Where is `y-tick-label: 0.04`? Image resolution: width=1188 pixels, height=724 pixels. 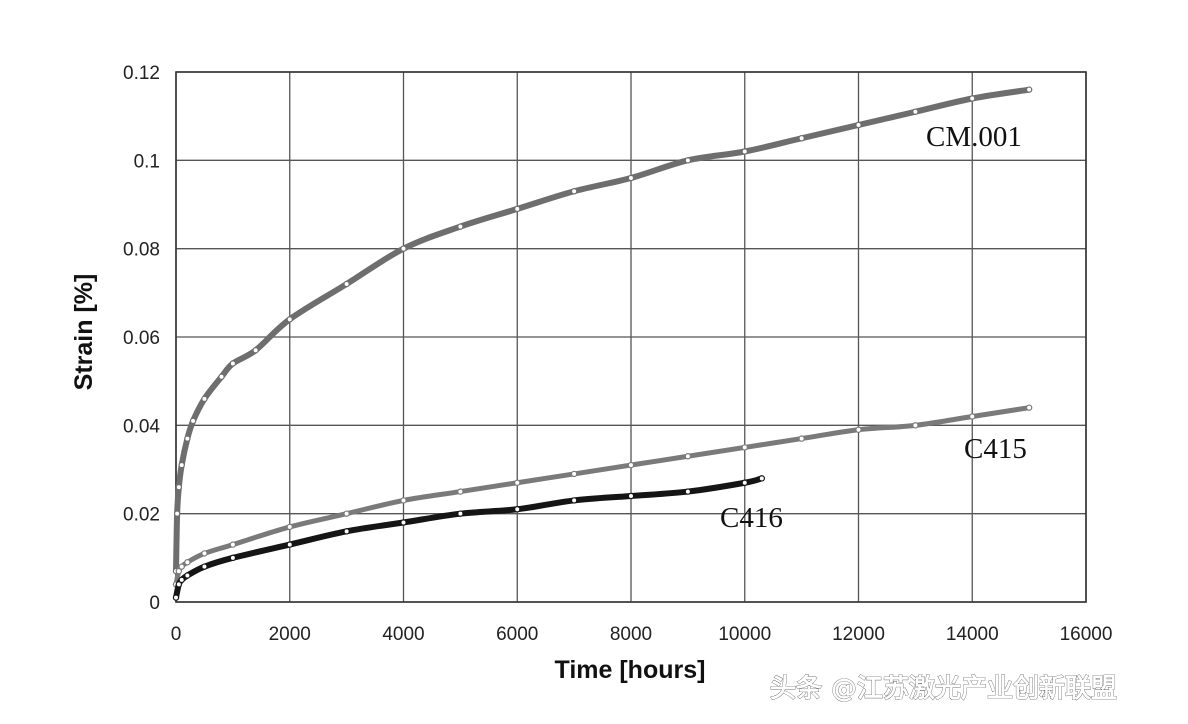
y-tick-label: 0.04 is located at coordinates (141, 426).